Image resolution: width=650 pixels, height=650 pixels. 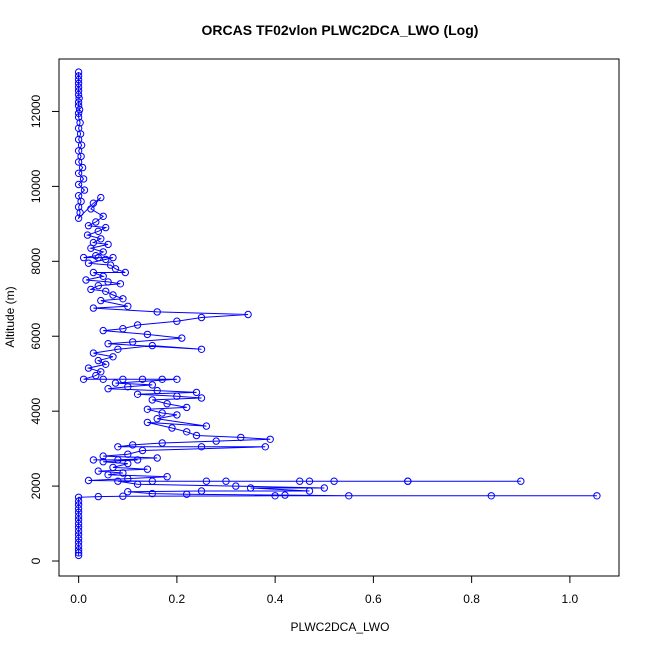 I want to click on y-tick-label: 6000, so click(x=36, y=336).